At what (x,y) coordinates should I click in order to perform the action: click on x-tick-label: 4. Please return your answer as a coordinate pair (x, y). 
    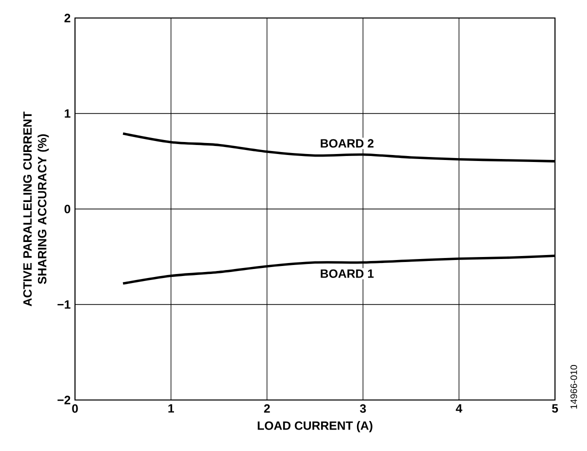
    Looking at the image, I should click on (459, 408).